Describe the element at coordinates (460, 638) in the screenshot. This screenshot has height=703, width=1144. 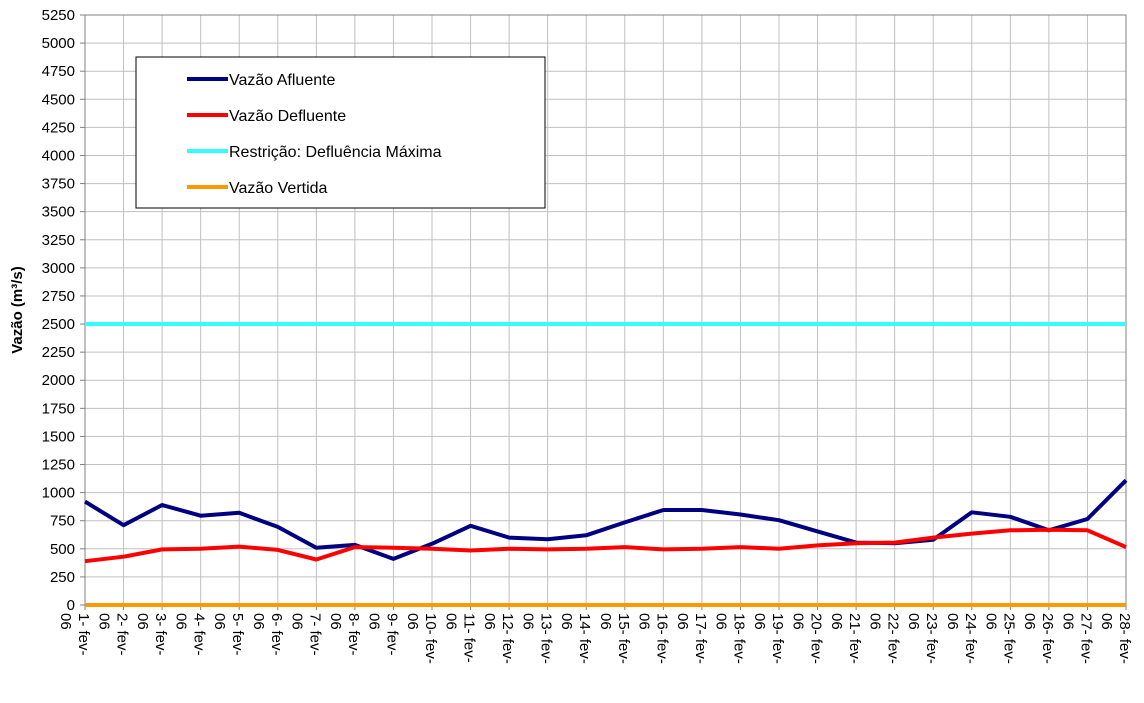
I see `x-tick-label: 11- fev-06` at that location.